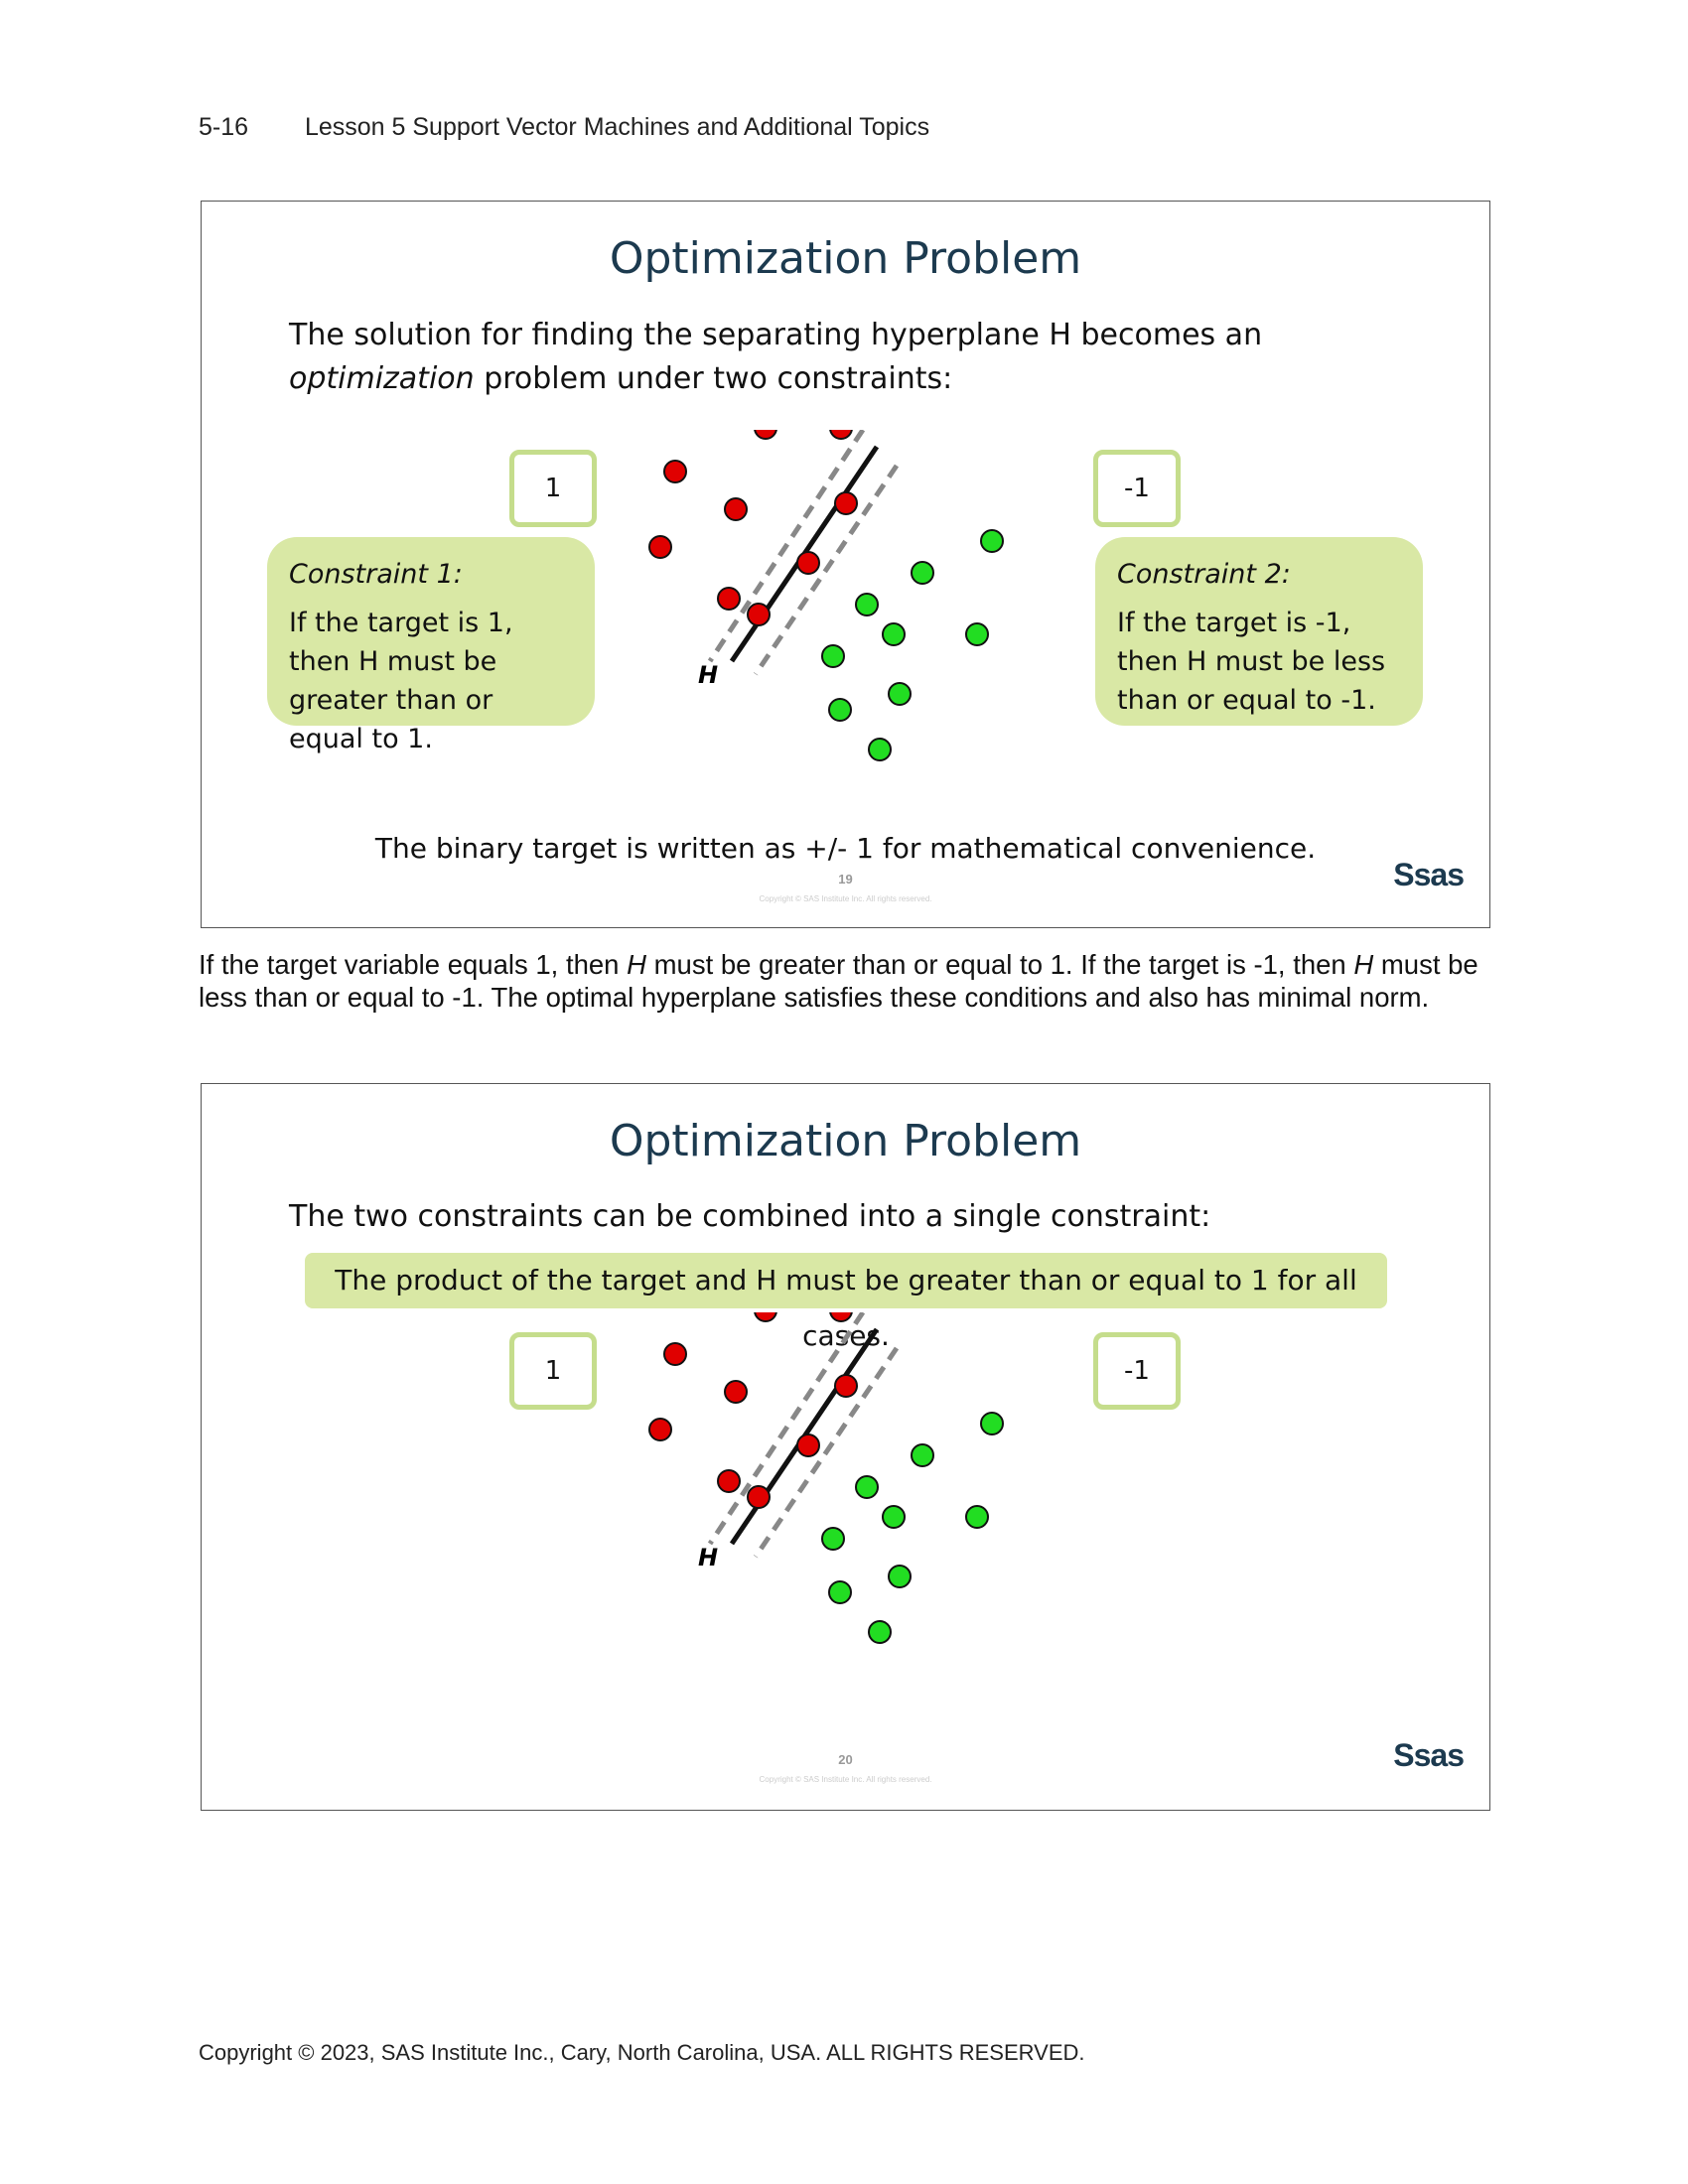  What do you see at coordinates (376, 574) in the screenshot?
I see `constraint-1-title: Constraint 1:` at bounding box center [376, 574].